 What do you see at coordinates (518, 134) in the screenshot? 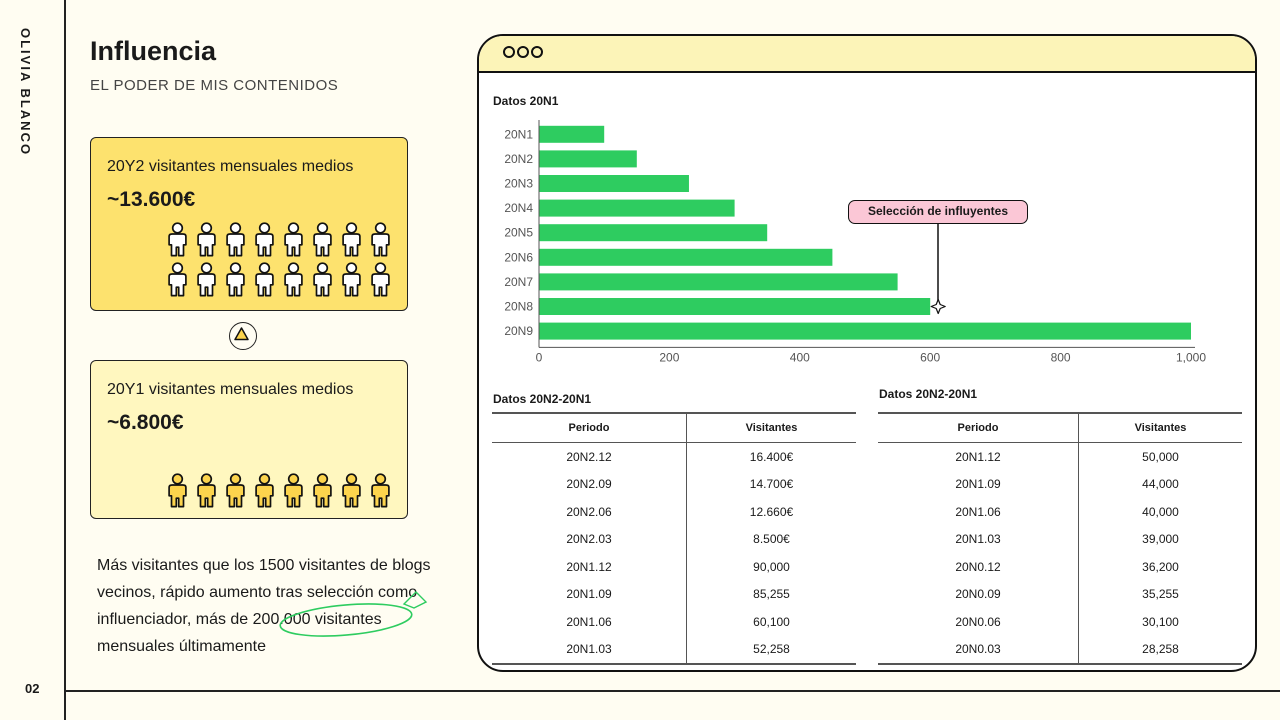
I see `y-tick-label: 20N1` at bounding box center [518, 134].